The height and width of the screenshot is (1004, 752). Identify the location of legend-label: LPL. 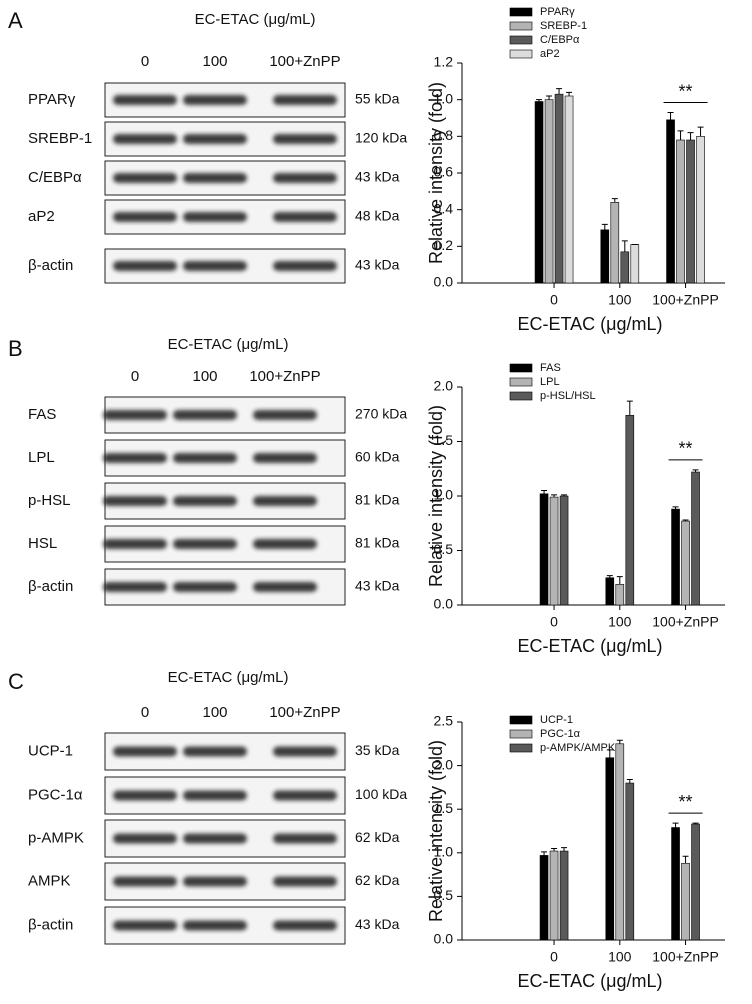
(550, 382).